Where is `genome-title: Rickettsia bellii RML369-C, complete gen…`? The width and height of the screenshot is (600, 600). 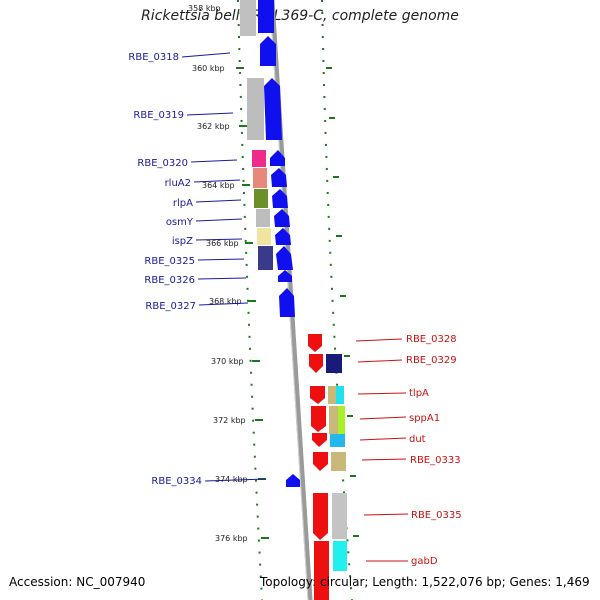
genome-title: Rickettsia bellii RML369-C, complete gen… is located at coordinates (300, 16).